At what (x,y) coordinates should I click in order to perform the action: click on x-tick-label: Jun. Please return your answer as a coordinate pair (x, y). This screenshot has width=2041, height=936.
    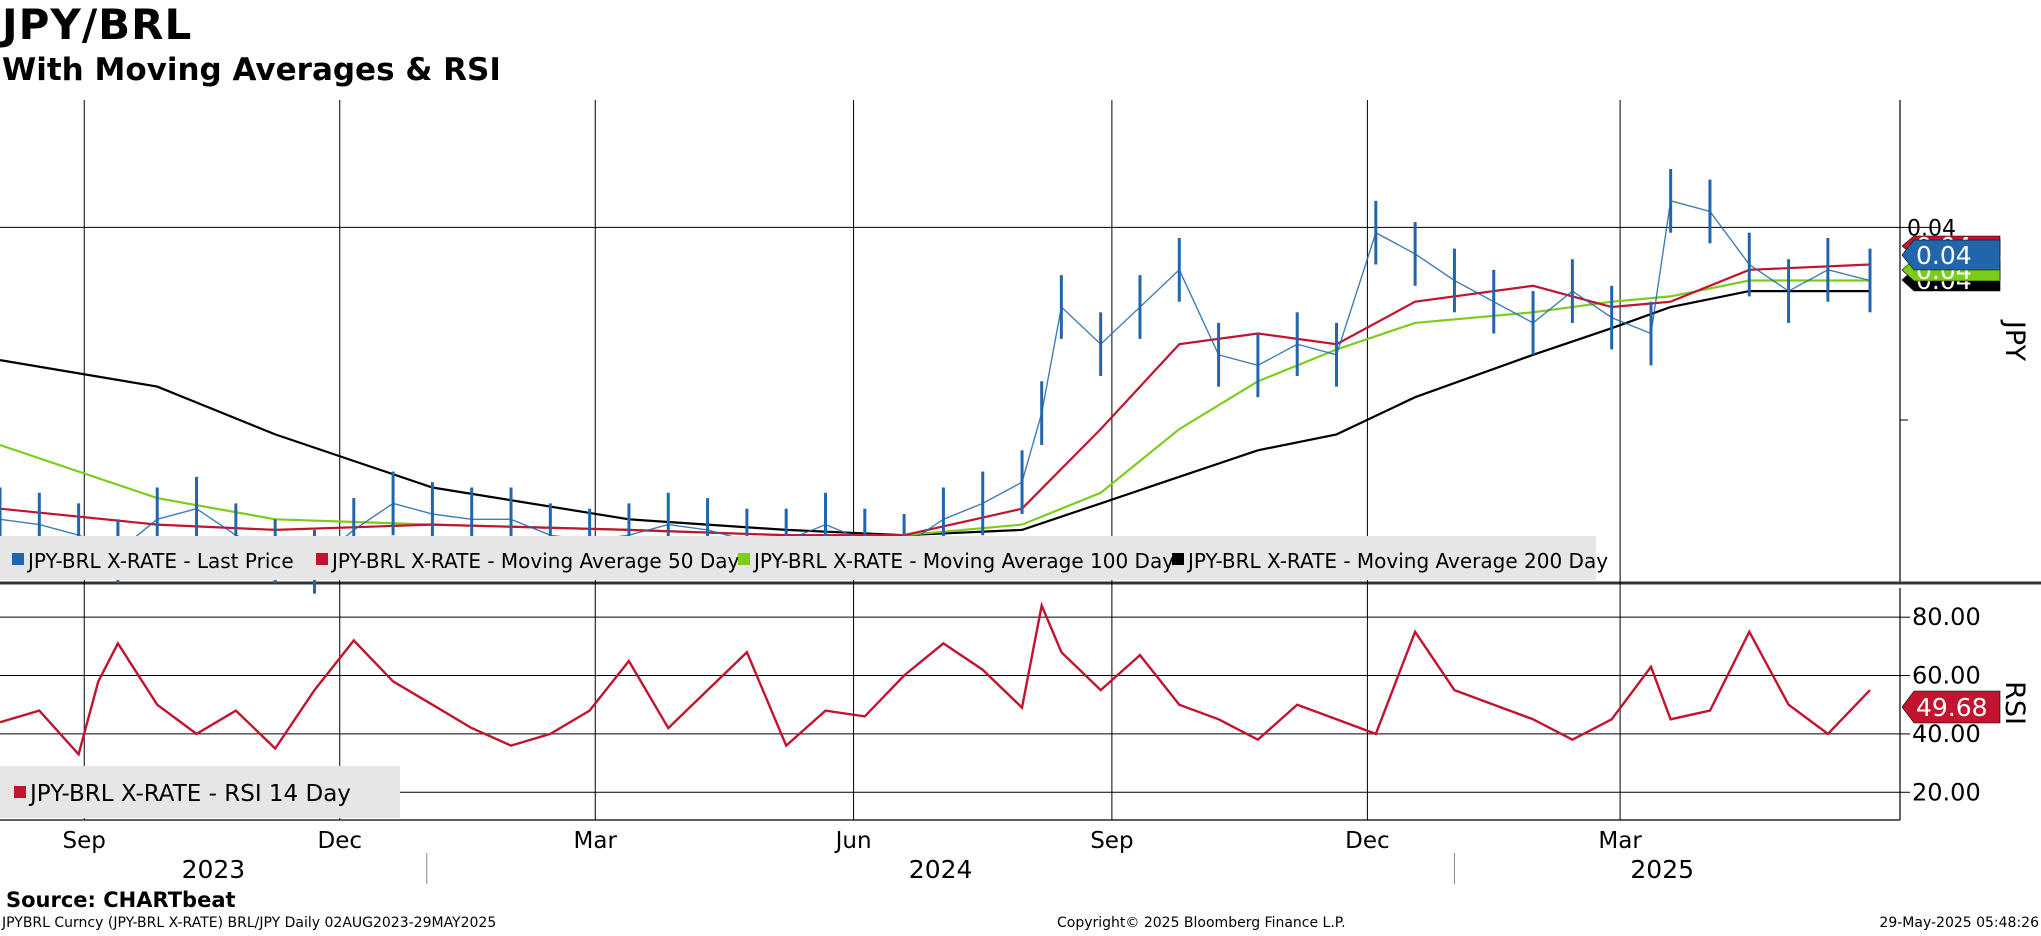
    Looking at the image, I should click on (853, 841).